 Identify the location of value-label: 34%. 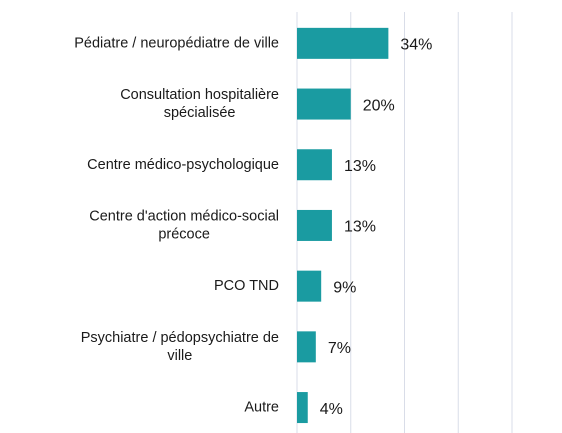
(416, 45).